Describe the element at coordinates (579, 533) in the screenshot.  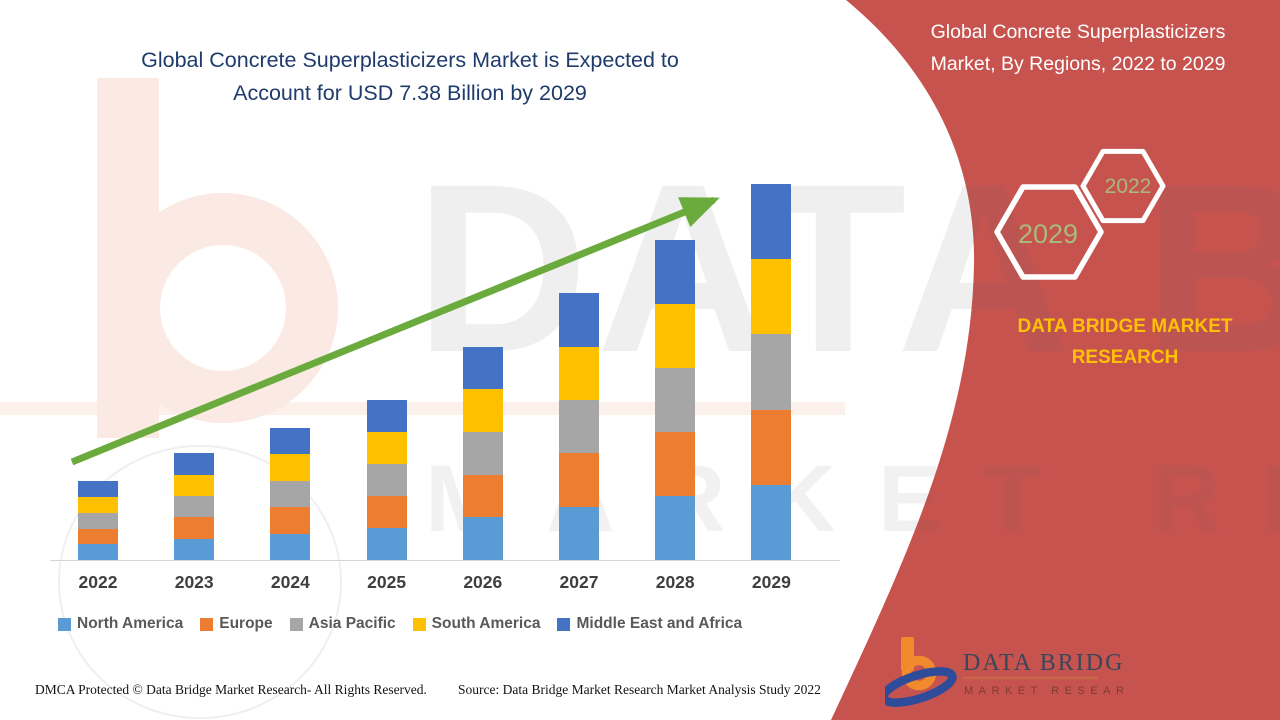
I see `bar-segment-north-america-2027` at that location.